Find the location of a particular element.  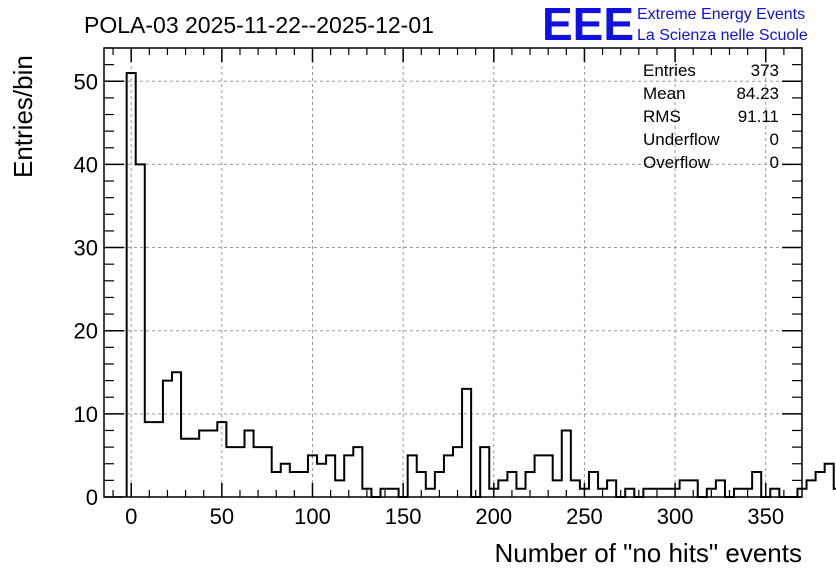

x-tick-label: 350 is located at coordinates (765, 516).